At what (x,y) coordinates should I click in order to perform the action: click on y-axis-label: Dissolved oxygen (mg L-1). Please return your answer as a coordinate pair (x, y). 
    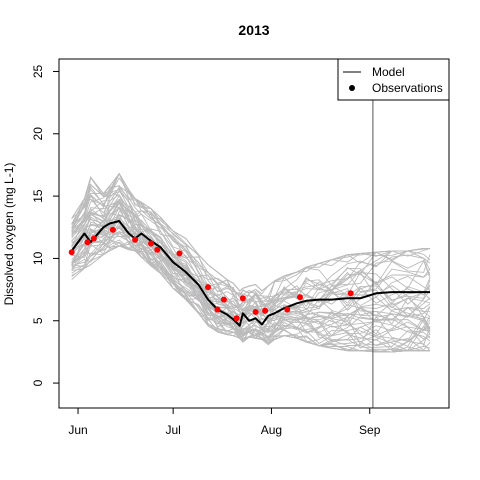
    Looking at the image, I should click on (9, 234).